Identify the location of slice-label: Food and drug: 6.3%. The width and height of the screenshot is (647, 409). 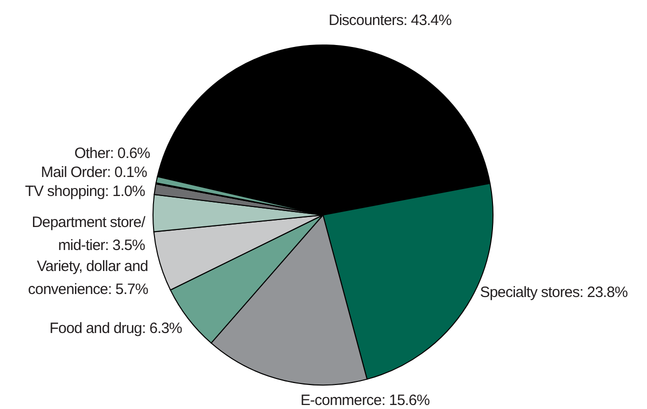
(116, 328).